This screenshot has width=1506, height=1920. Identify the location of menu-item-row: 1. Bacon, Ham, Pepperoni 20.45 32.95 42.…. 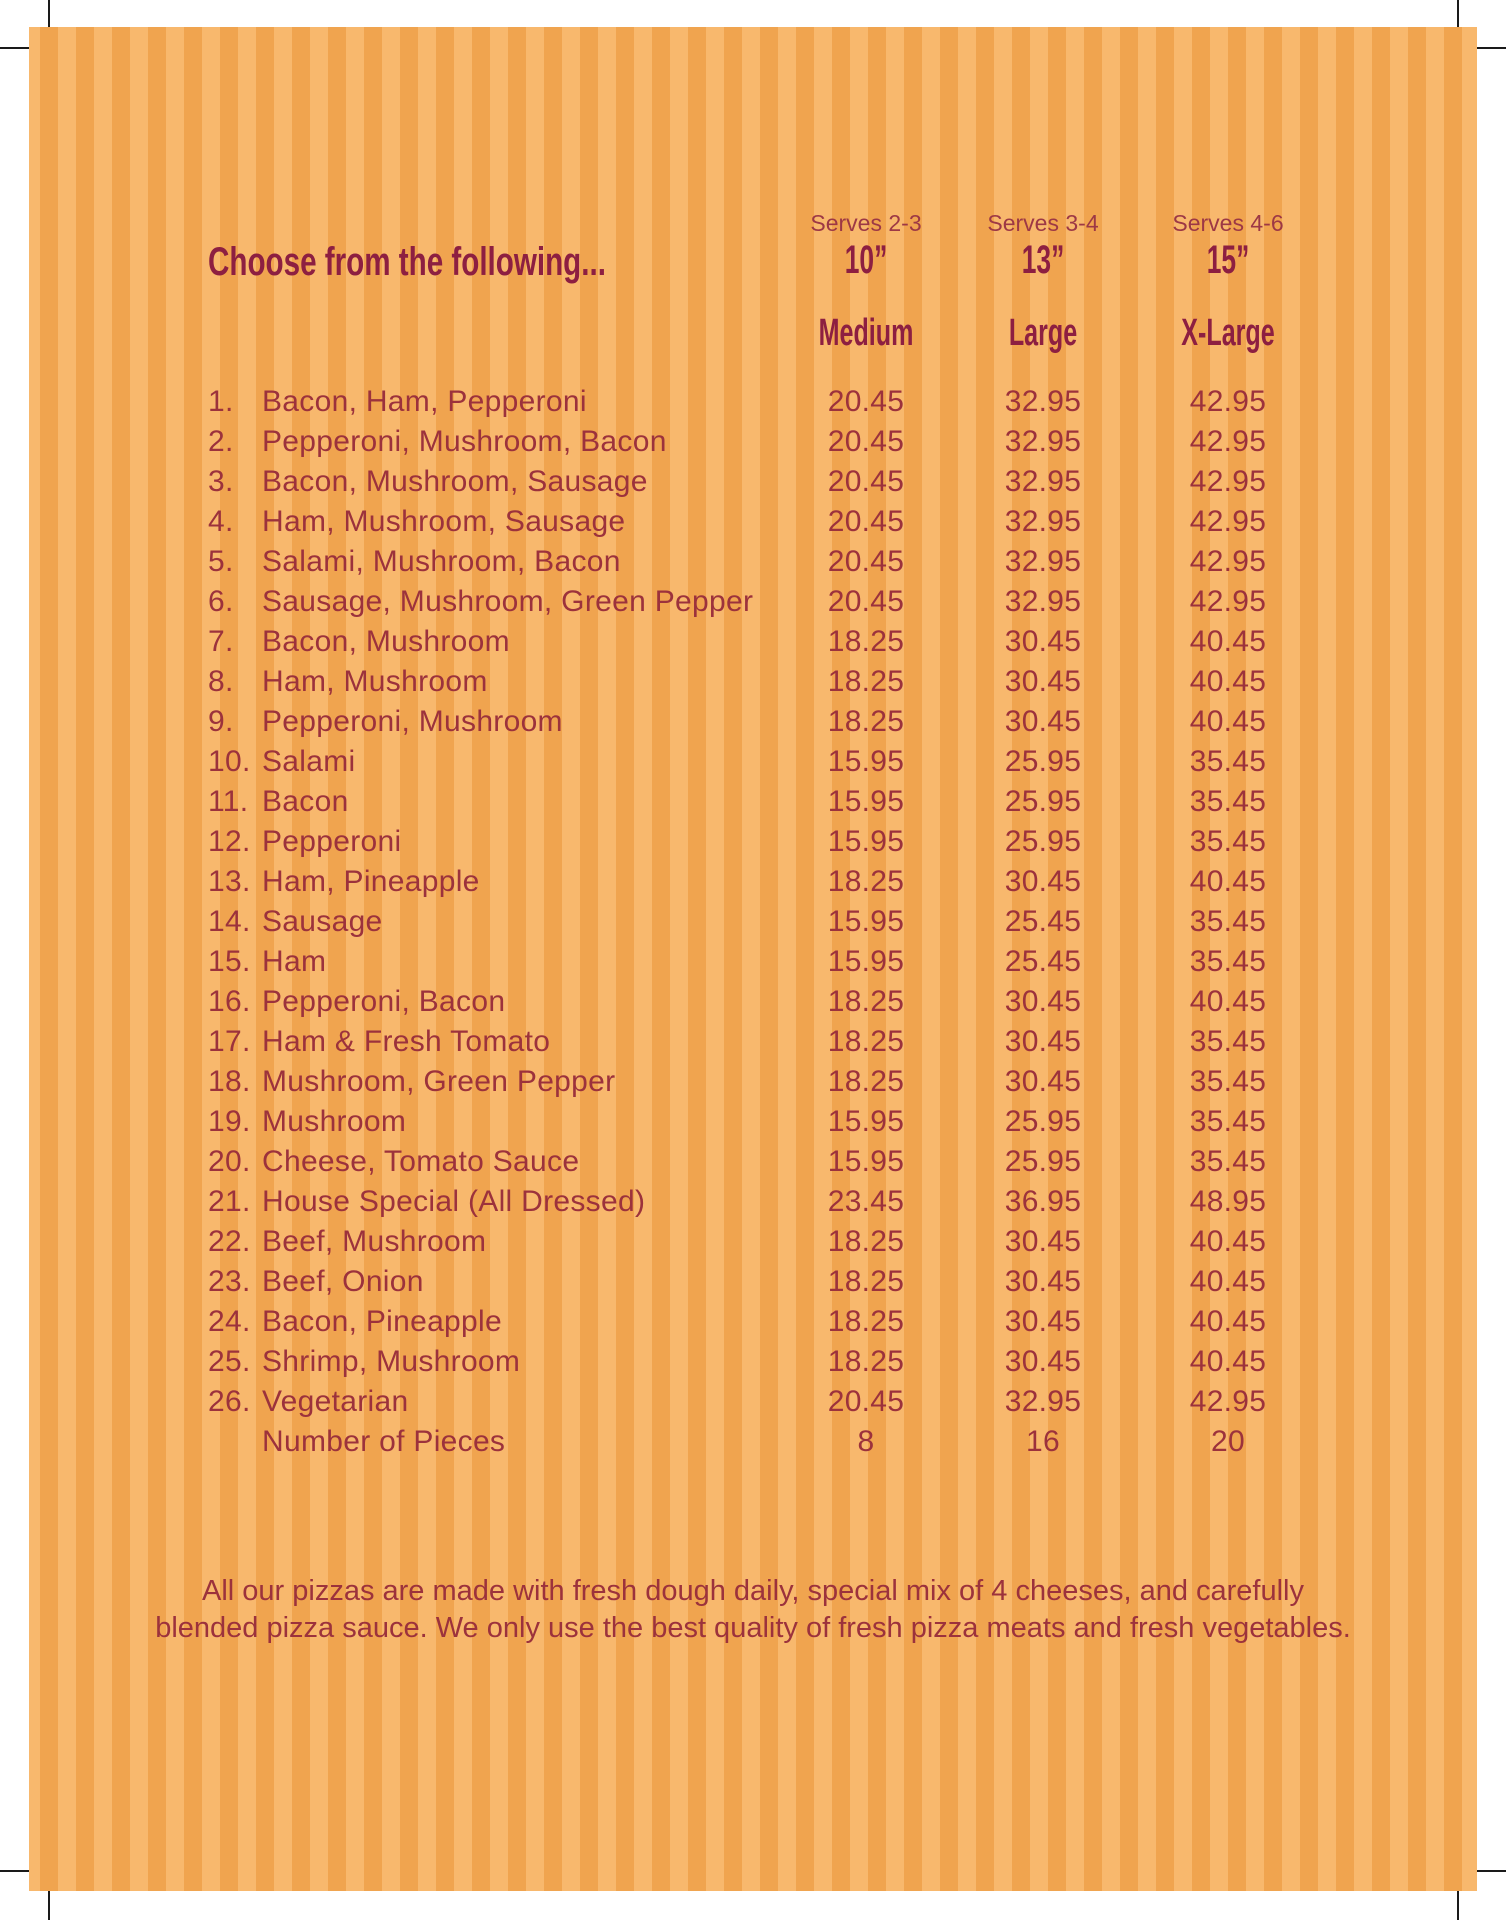
(753, 402).